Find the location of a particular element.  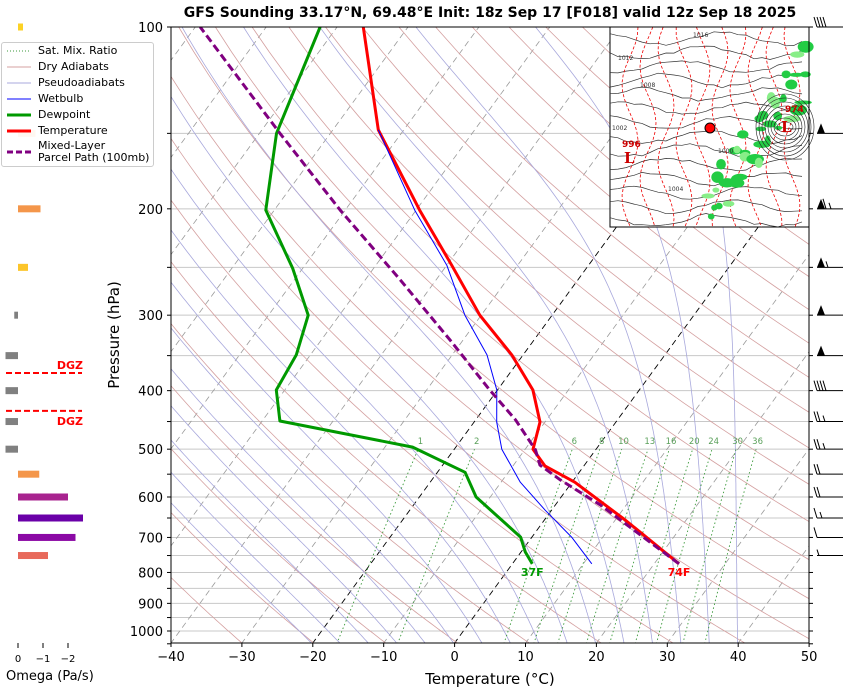

surface-dewpoint-label: 37F is located at coordinates (532, 572).